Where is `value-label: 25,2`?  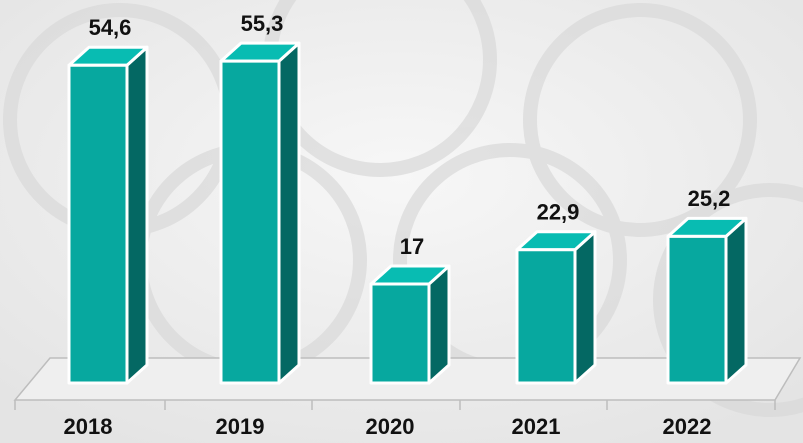
value-label: 25,2 is located at coordinates (709, 198).